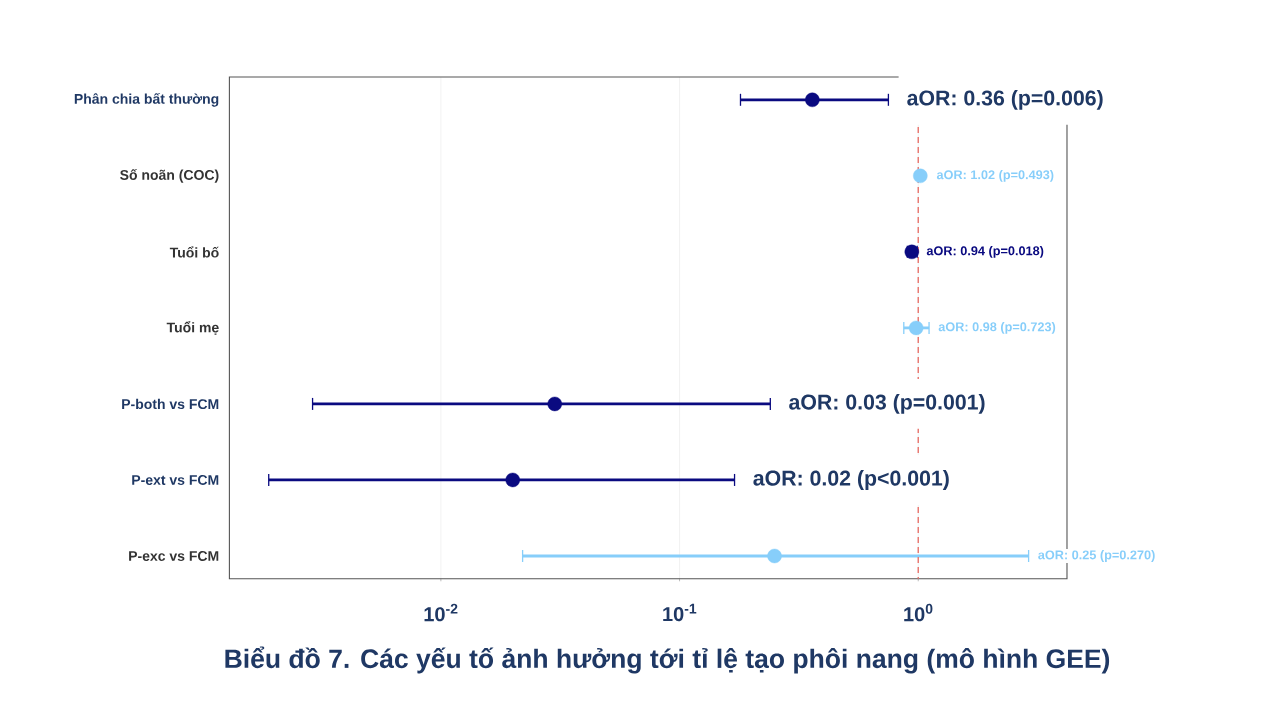 This screenshot has height=720, width=1280. Describe the element at coordinates (175, 479) in the screenshot. I see `y-tick-label: P-ext vs FCM` at that location.